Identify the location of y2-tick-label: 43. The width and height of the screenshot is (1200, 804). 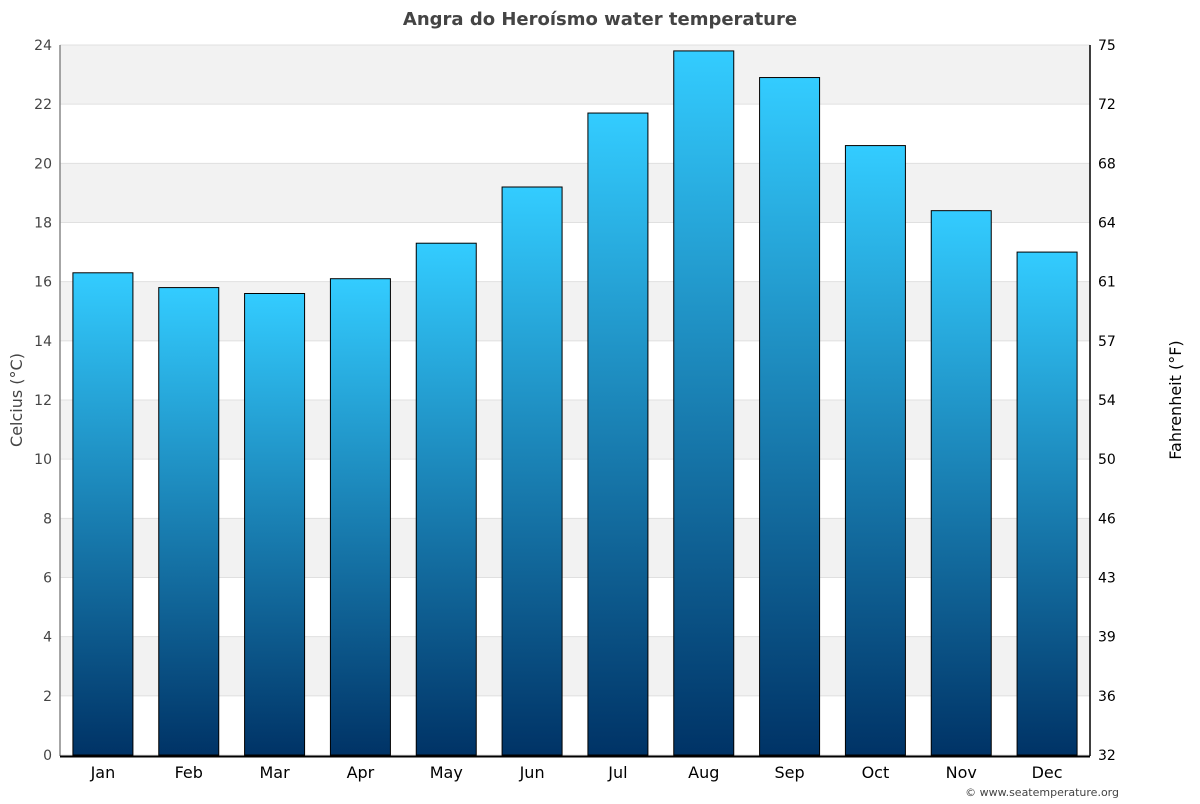
(1107, 579).